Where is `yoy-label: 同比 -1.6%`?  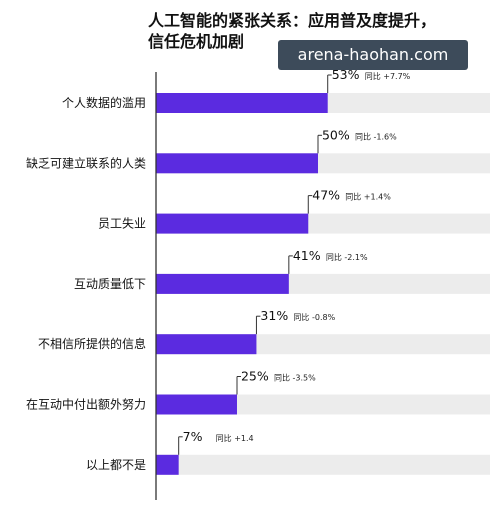
yoy-label: 同比 -1.6% is located at coordinates (376, 136).